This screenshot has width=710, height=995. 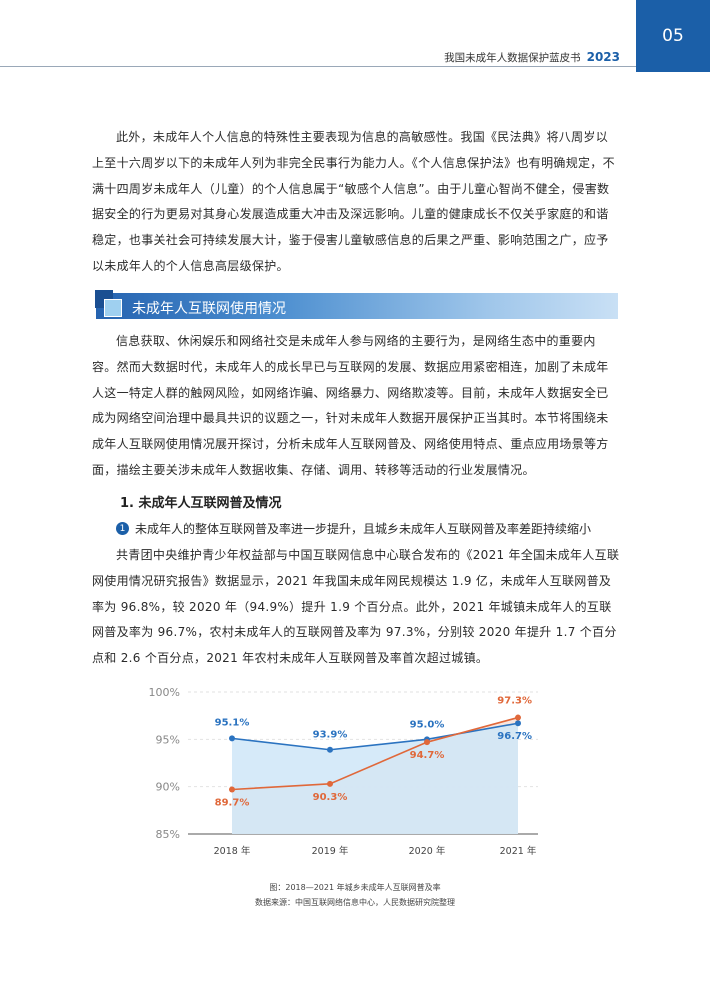 I want to click on x-tick-label: 2019 年, so click(x=330, y=851).